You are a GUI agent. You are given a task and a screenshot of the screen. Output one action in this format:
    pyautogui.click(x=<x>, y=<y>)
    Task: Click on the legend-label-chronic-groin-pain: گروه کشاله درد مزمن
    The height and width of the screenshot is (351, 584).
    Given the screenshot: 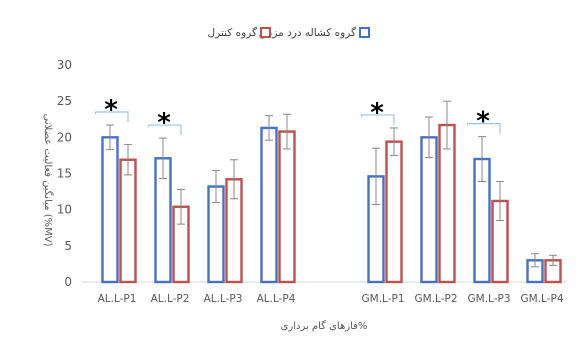 What is the action you would take?
    pyautogui.click(x=307, y=32)
    